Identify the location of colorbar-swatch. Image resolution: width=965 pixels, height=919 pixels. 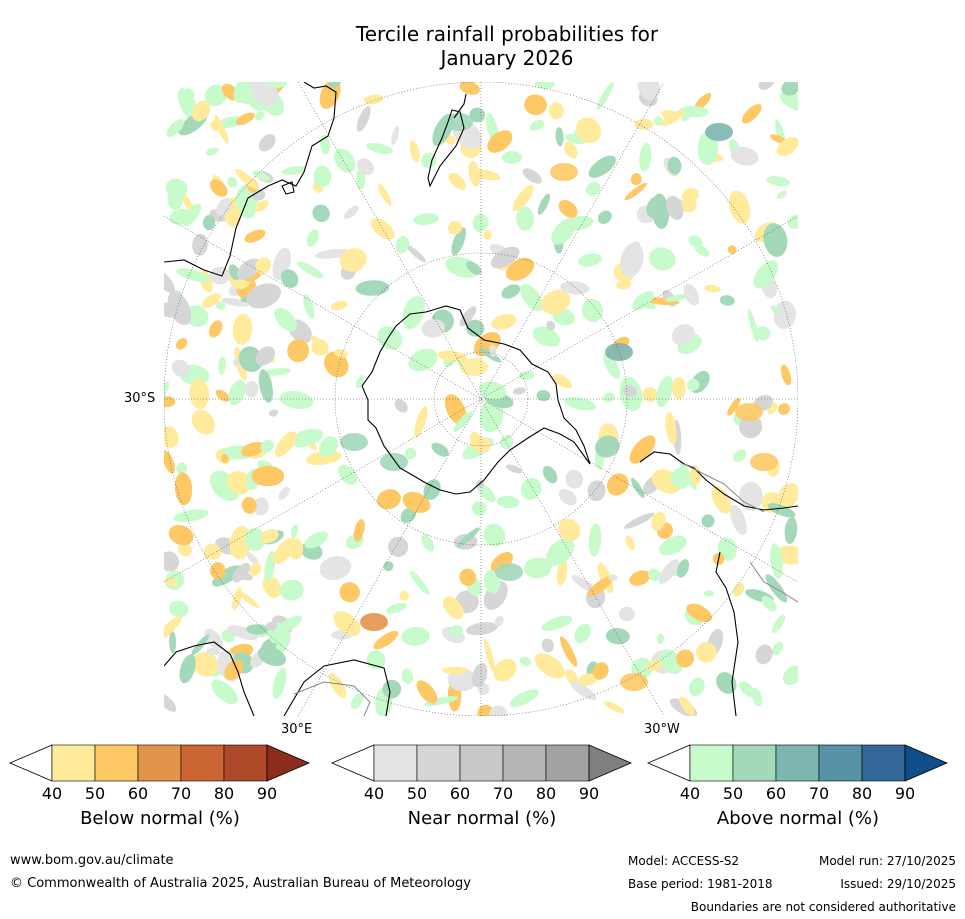
(567, 763).